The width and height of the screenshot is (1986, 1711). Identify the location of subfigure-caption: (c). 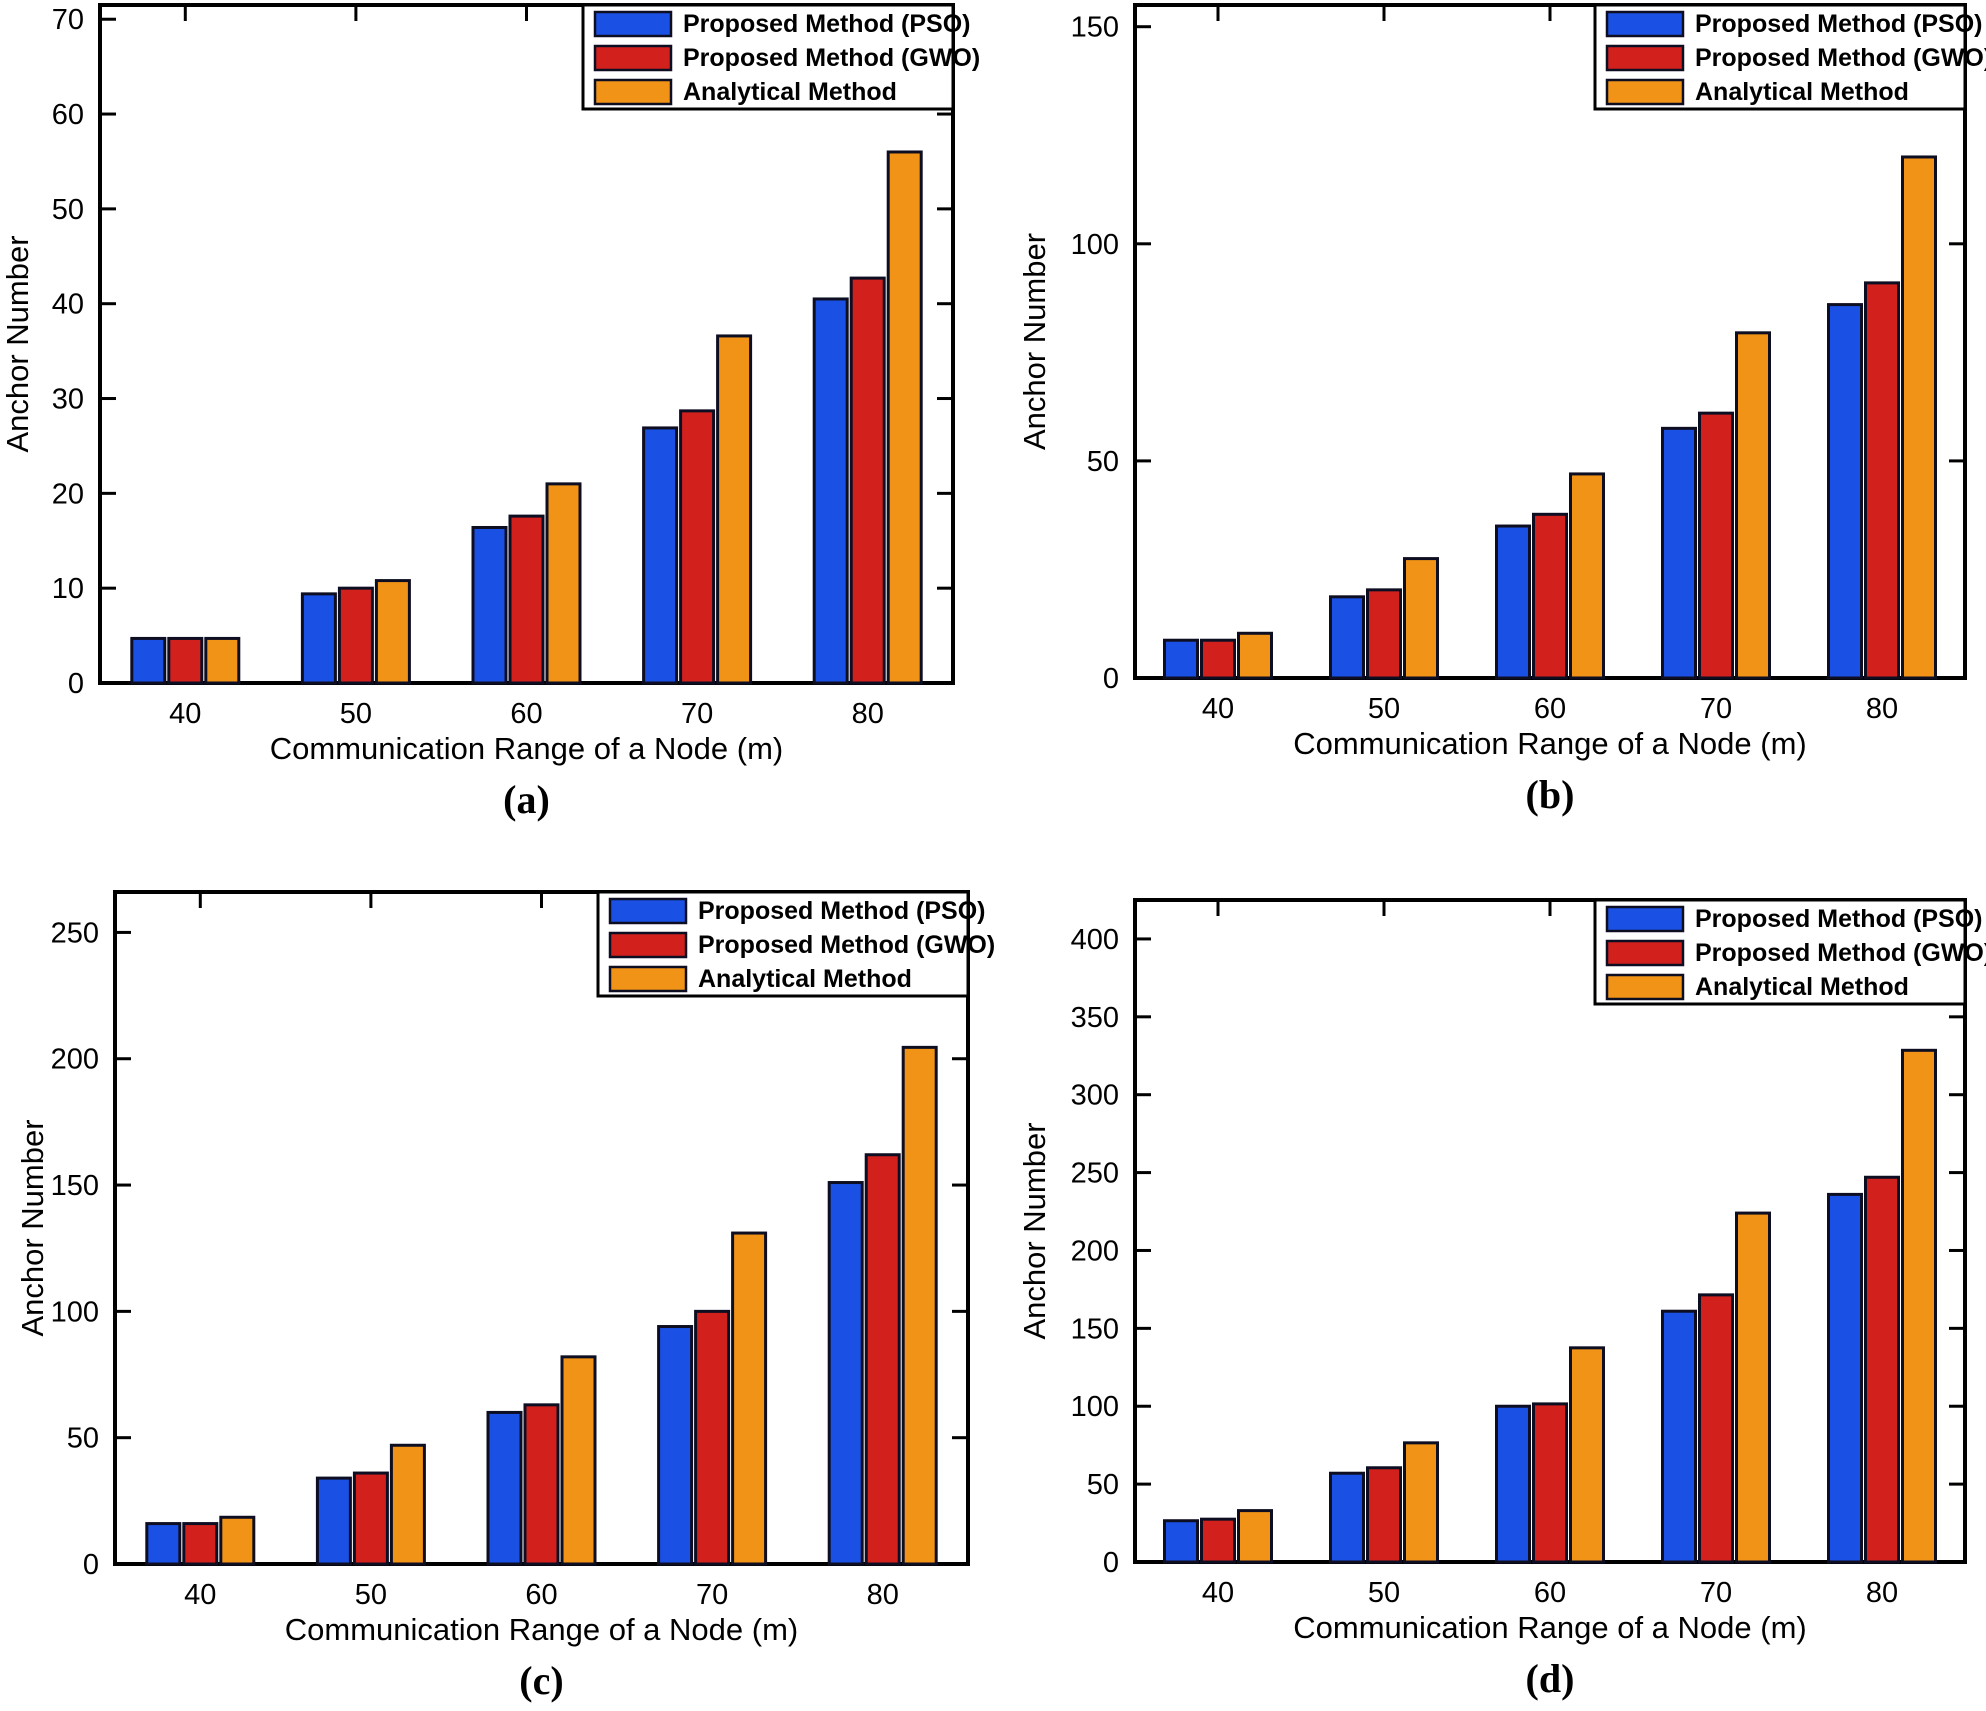
(541, 1680).